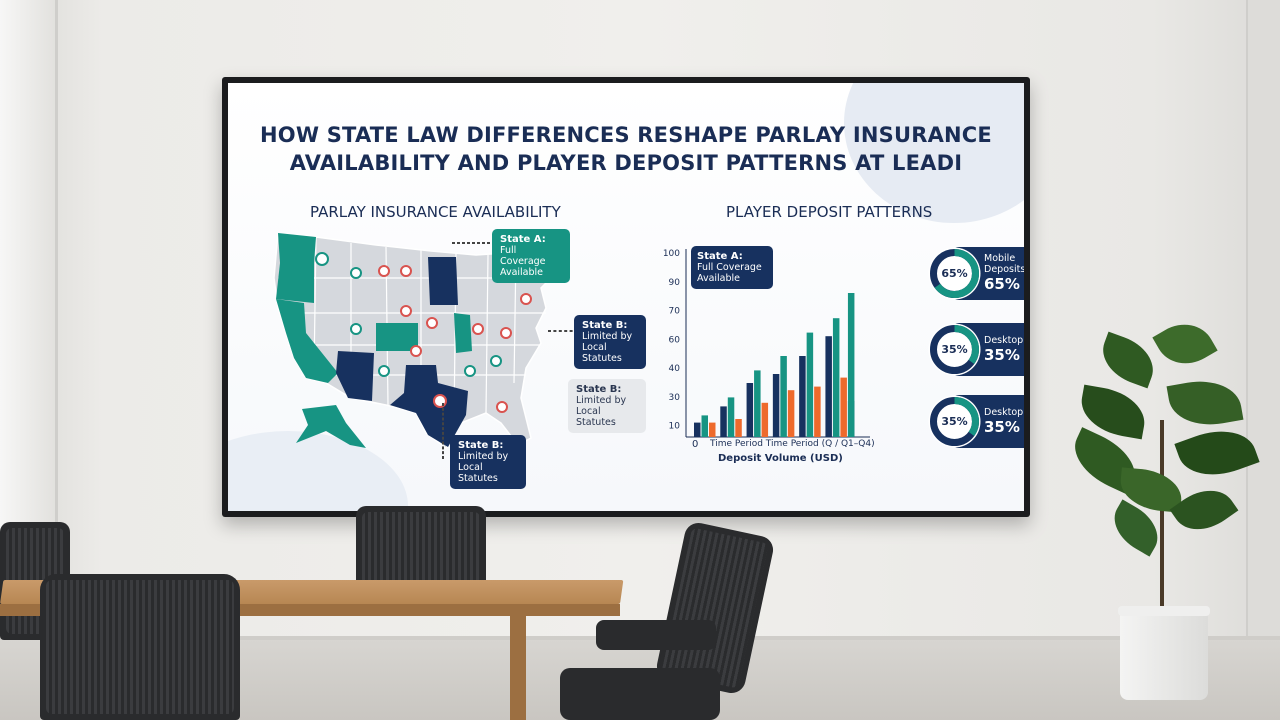 This screenshot has width=1280, height=720. I want to click on plant-pot, so click(1164, 653).